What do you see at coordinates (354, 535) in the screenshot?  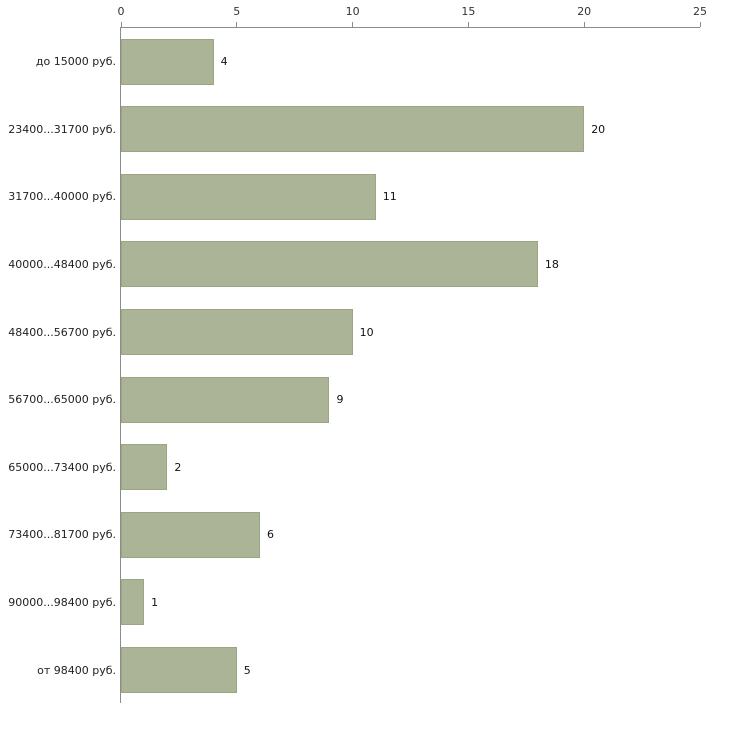 I see `chart-row: 73400...81700 руб. 6` at bounding box center [354, 535].